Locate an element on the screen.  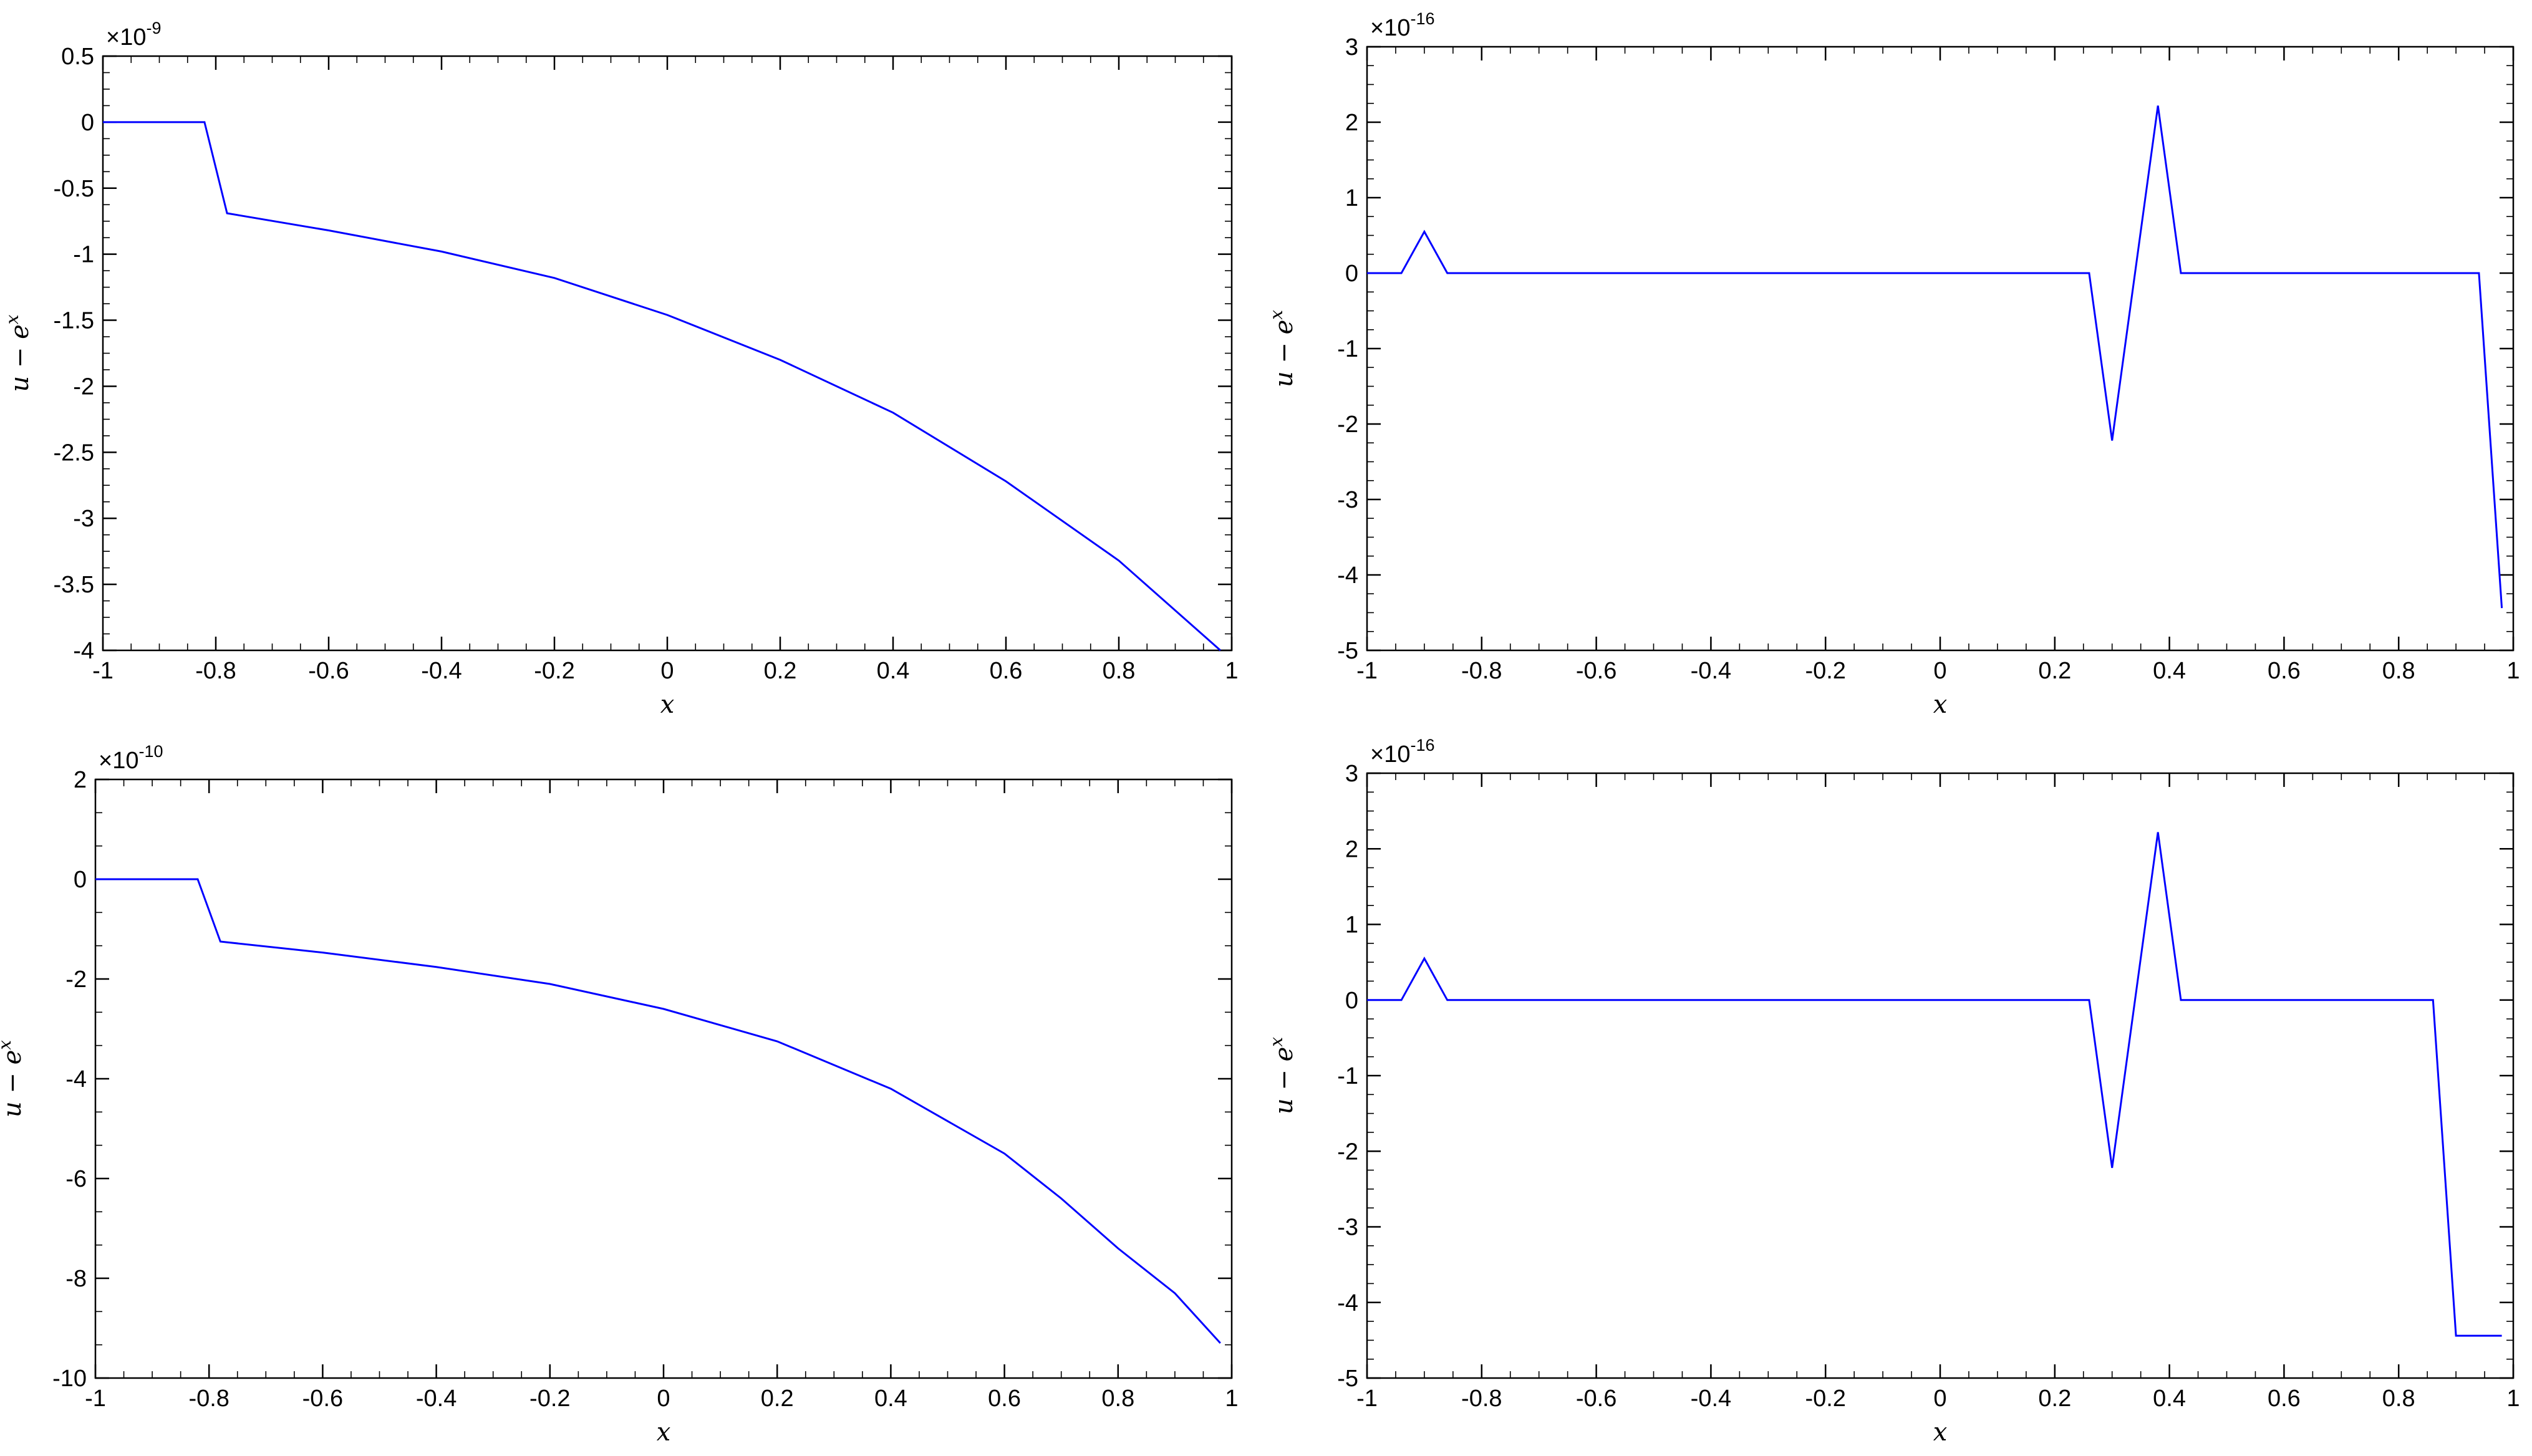
y-tick-label: -1.5 is located at coordinates (74, 321).